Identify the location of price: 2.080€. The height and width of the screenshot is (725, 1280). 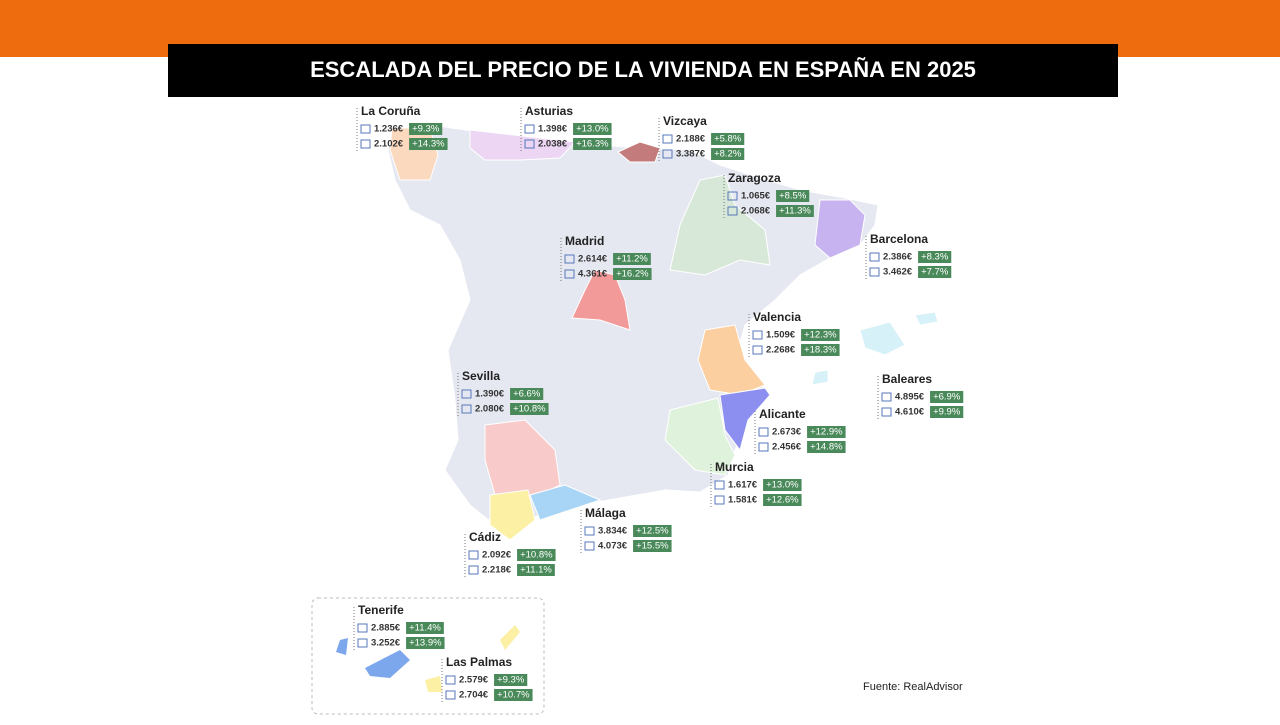
(490, 409).